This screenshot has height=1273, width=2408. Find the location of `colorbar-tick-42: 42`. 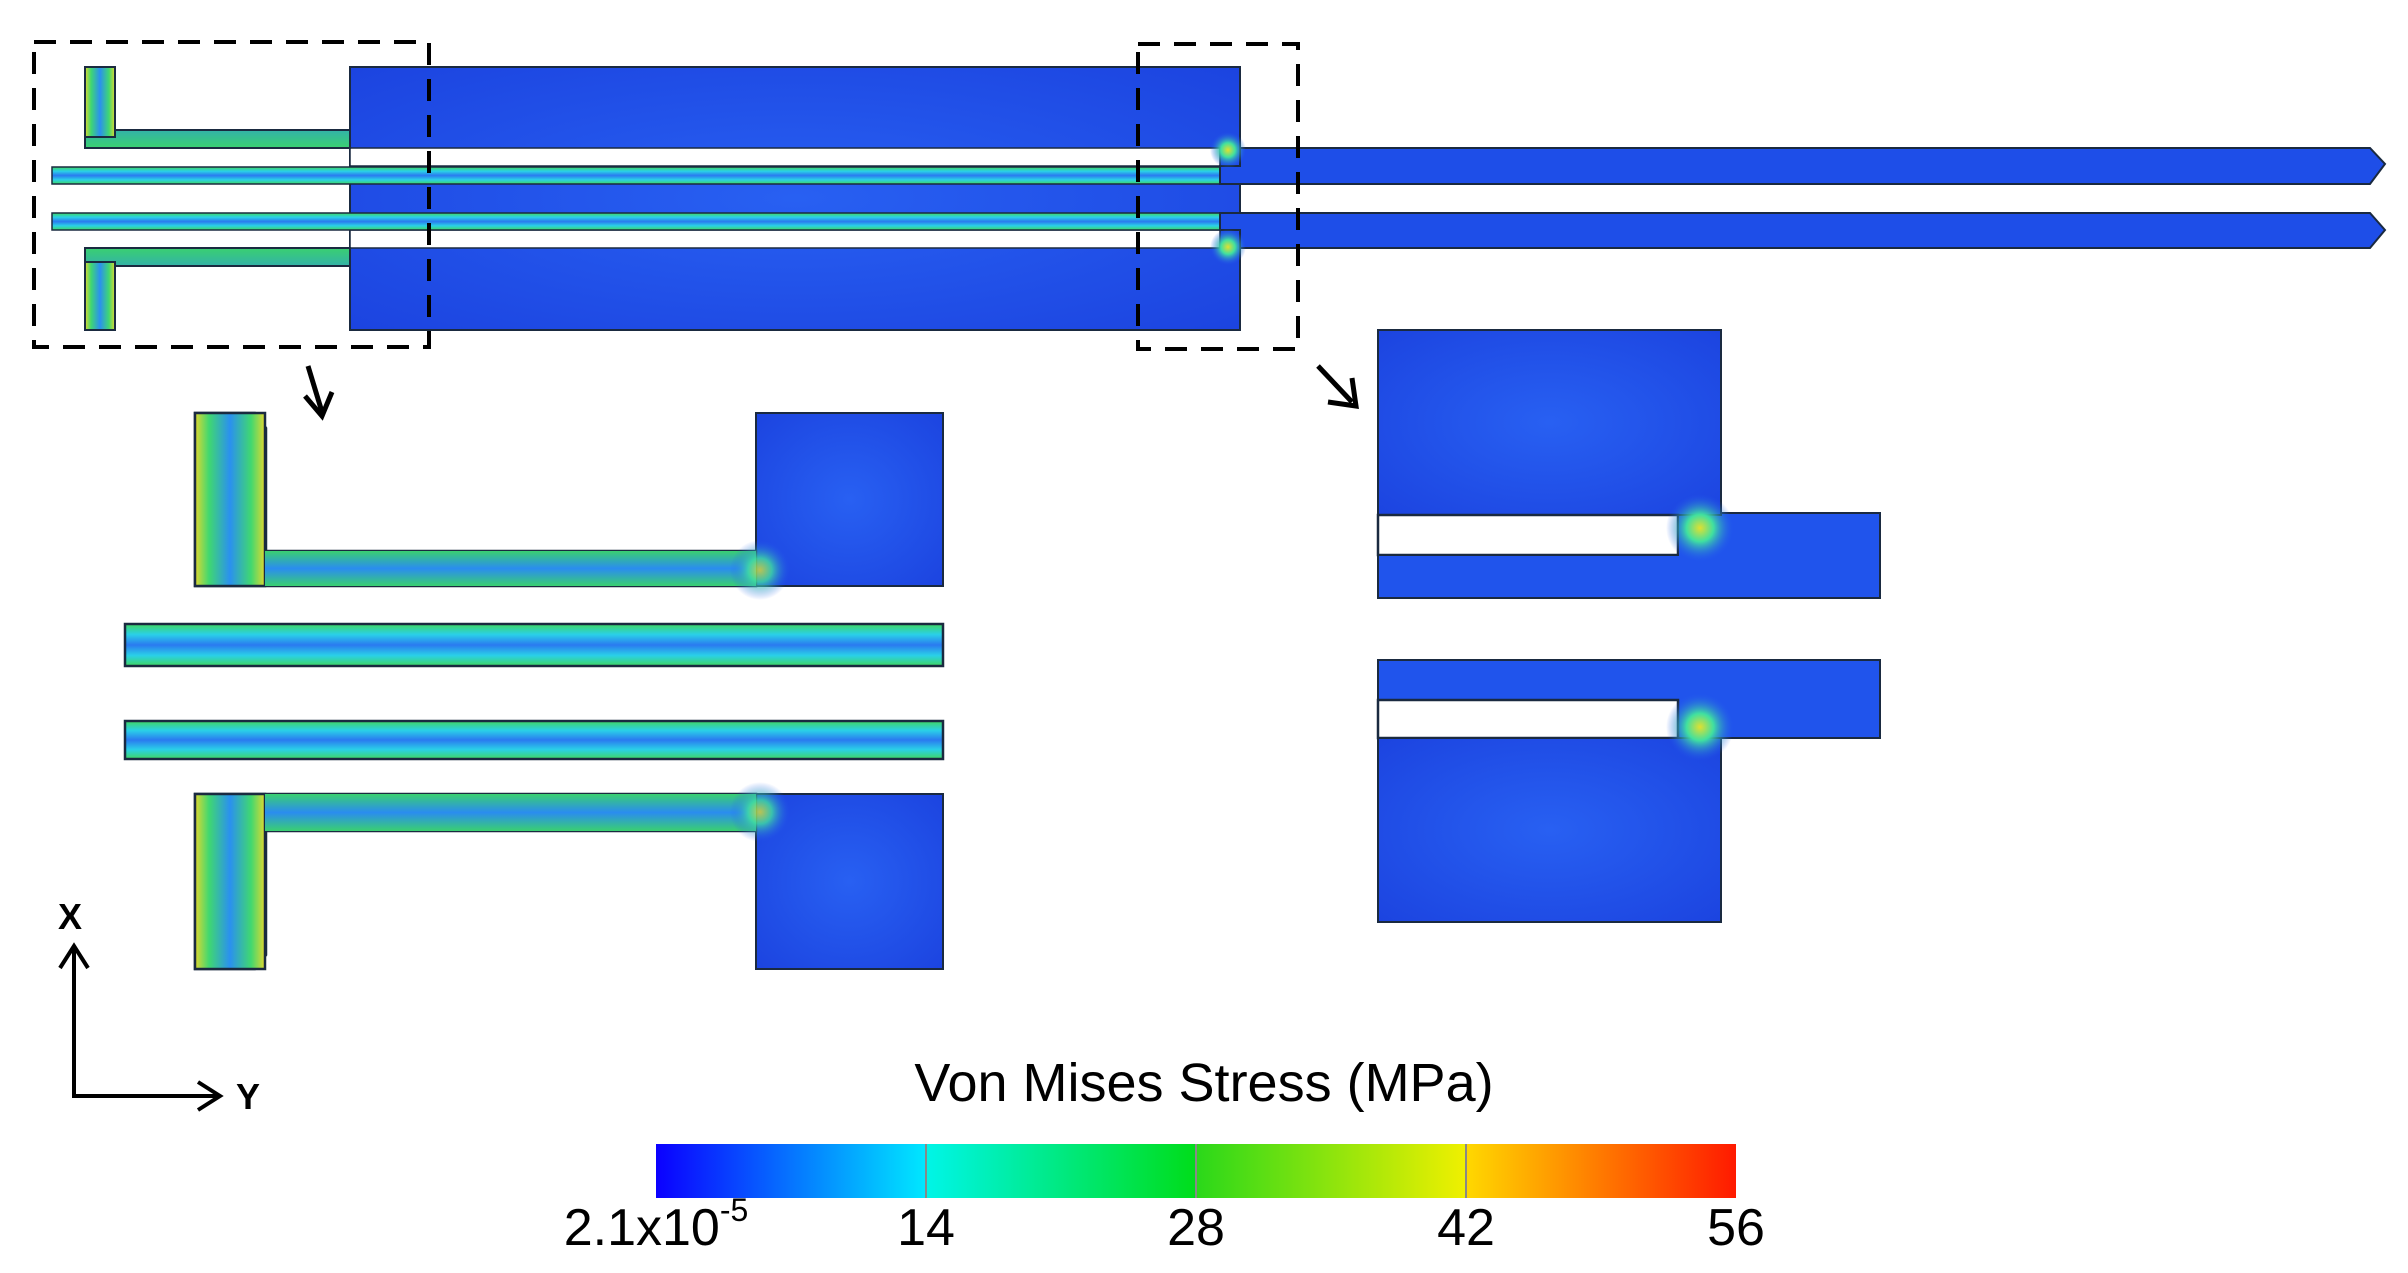

colorbar-tick-42: 42 is located at coordinates (1466, 1228).